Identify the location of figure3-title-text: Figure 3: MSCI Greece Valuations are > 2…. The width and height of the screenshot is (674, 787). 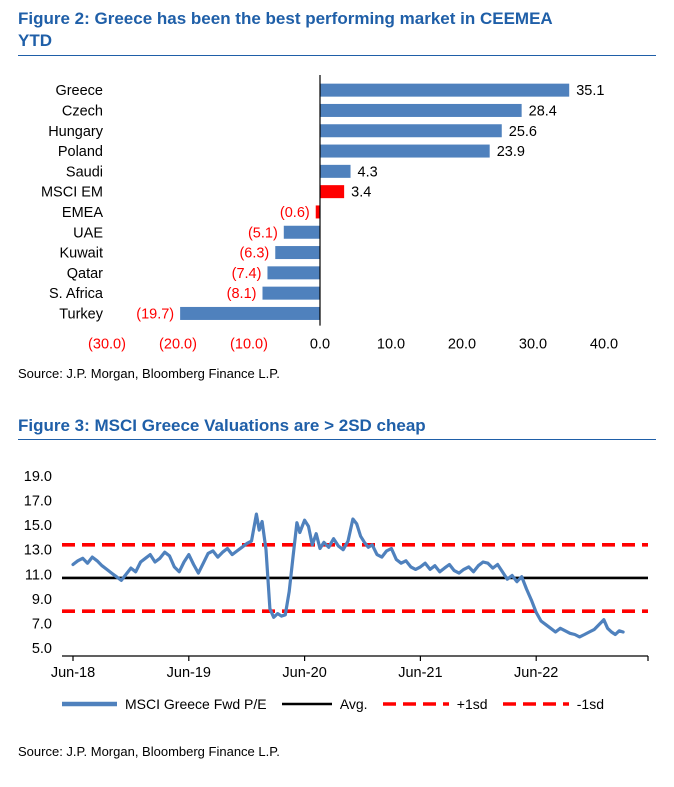
(222, 425).